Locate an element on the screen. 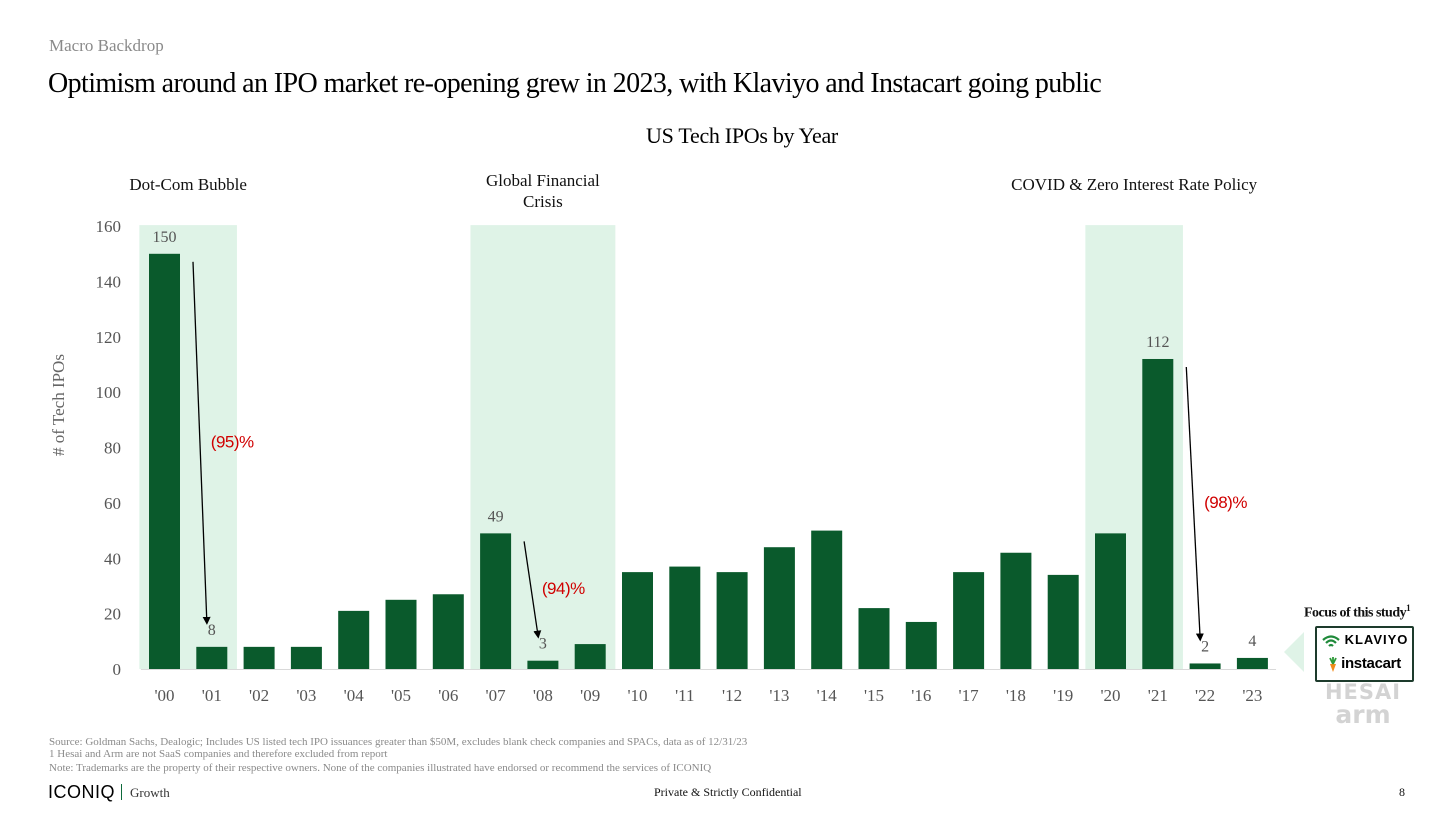 Image resolution: width=1456 pixels, height=818 pixels. data-label: 150 is located at coordinates (165, 237).